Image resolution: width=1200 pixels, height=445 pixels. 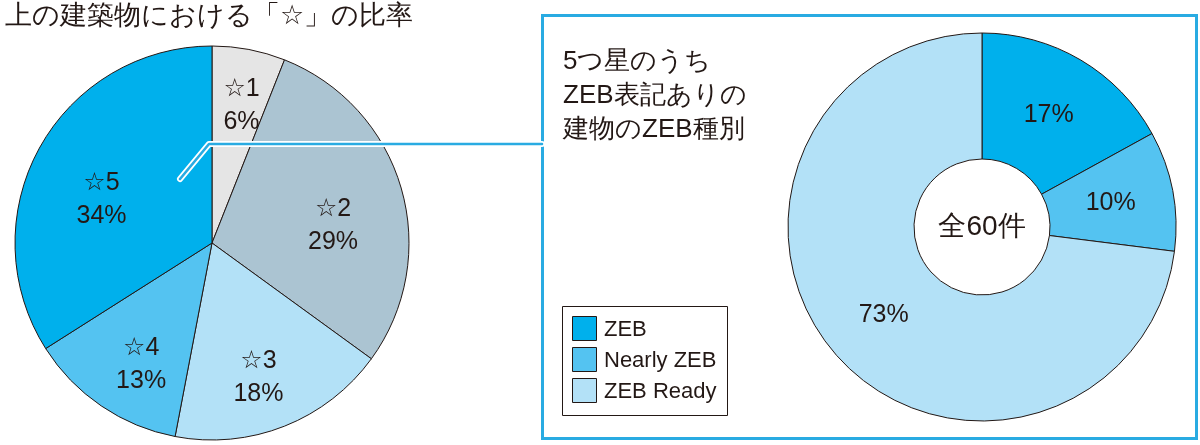 I want to click on slice-label: ☆1, so click(x=241, y=87).